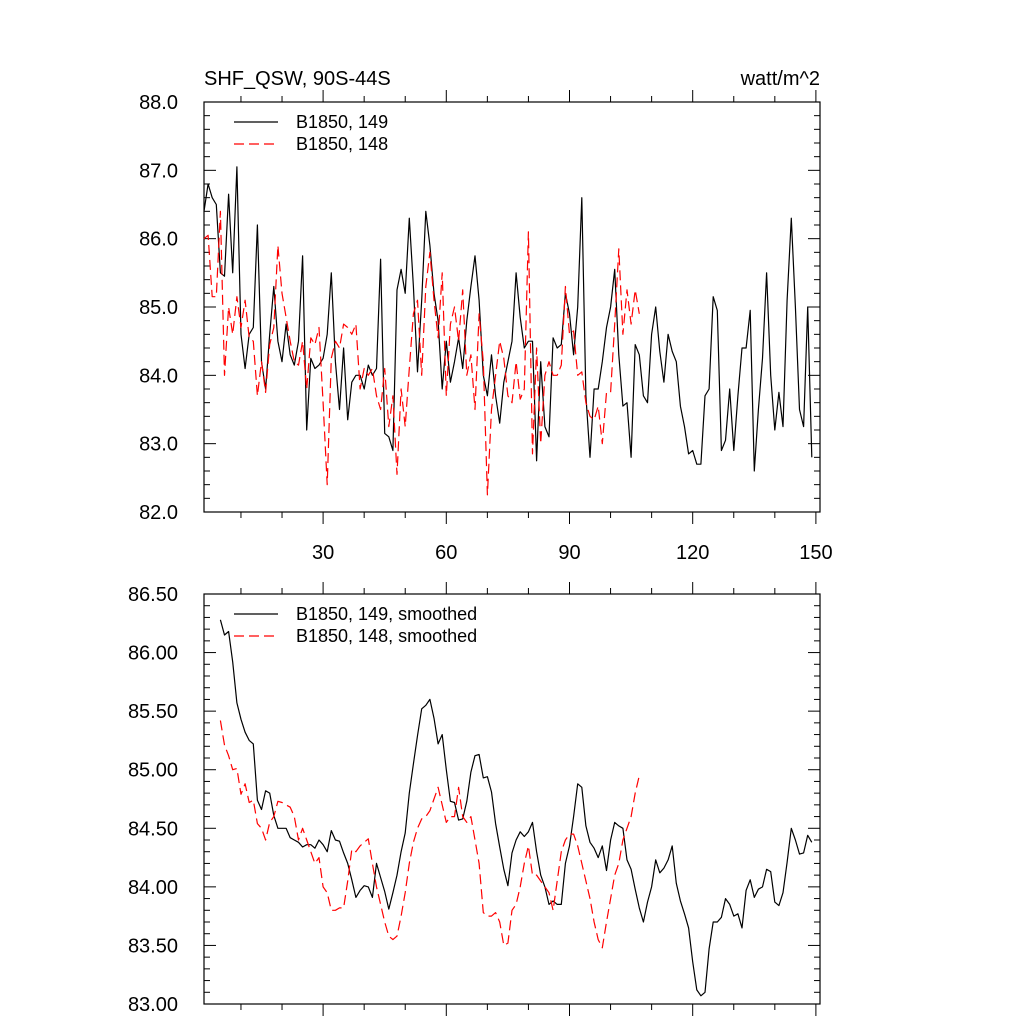 Image resolution: width=1024 pixels, height=1024 pixels. What do you see at coordinates (446, 553) in the screenshot?
I see `x-tick-label: 60` at bounding box center [446, 553].